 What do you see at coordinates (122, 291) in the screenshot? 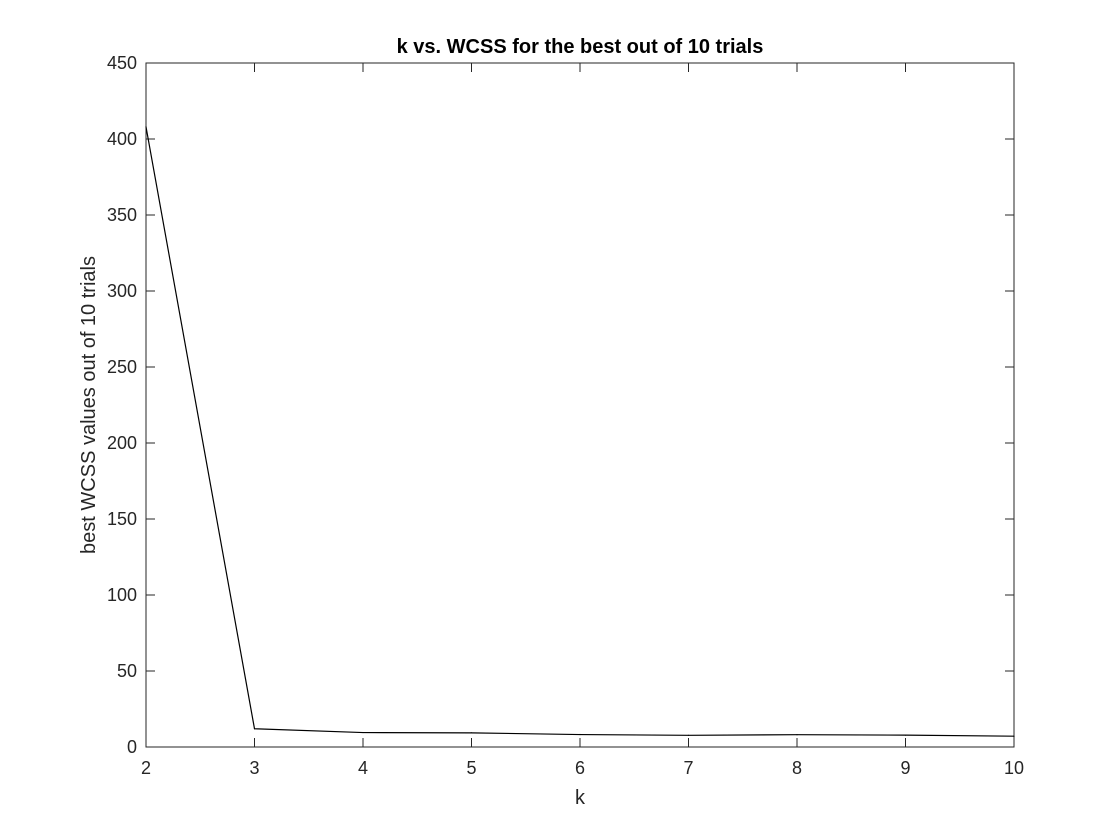
I see `y-tick-label: 300` at bounding box center [122, 291].